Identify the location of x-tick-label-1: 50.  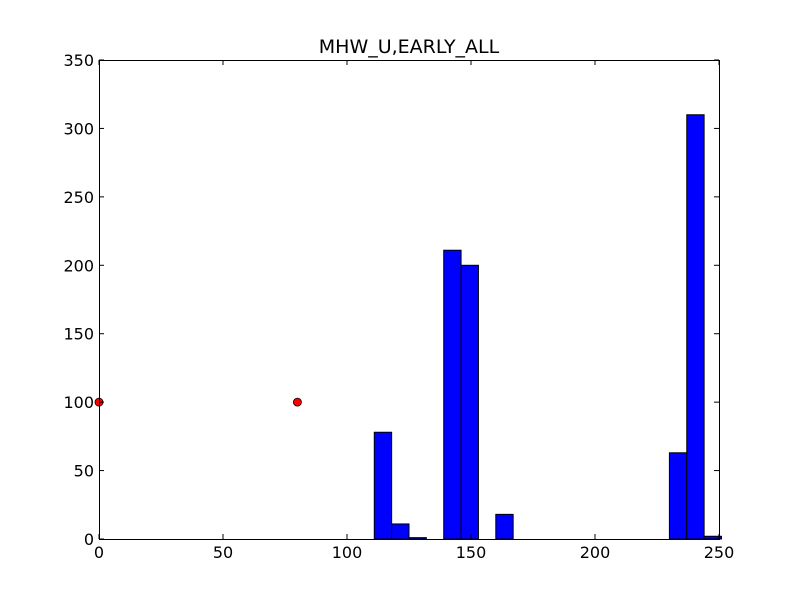
(223, 552).